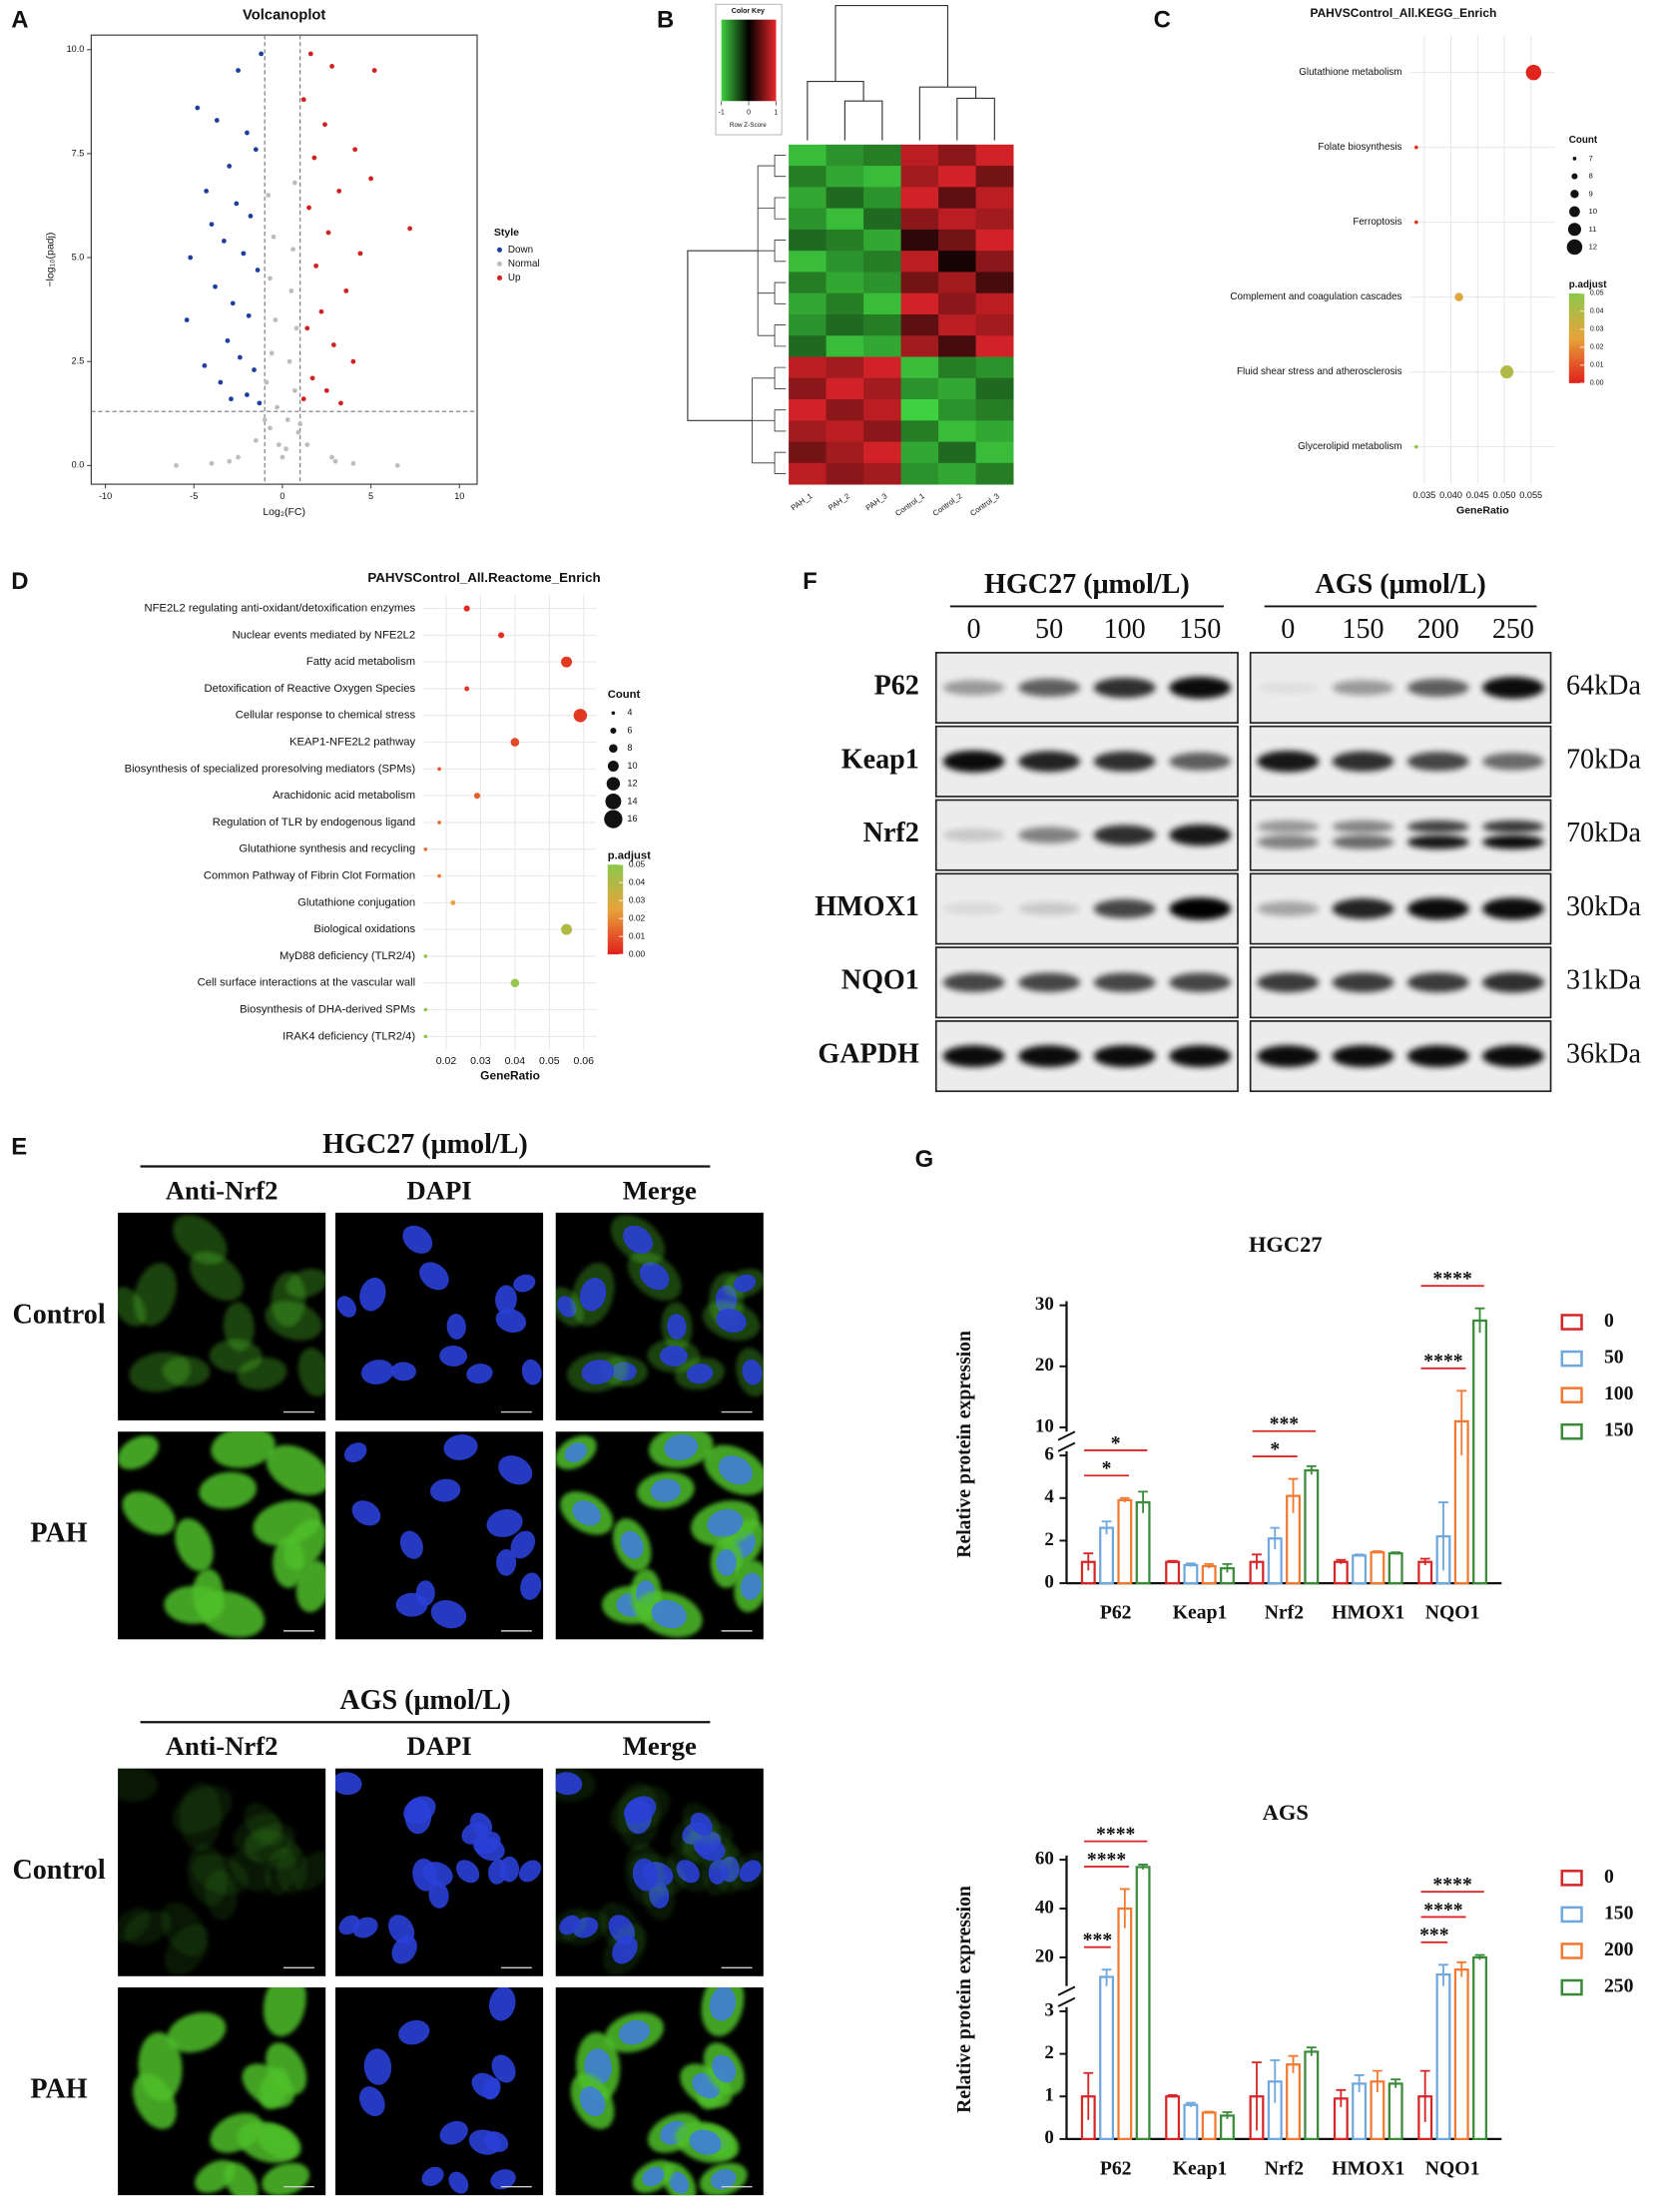 The width and height of the screenshot is (1663, 2212). What do you see at coordinates (947, 505) in the screenshot?
I see `column-label: Control_2` at bounding box center [947, 505].